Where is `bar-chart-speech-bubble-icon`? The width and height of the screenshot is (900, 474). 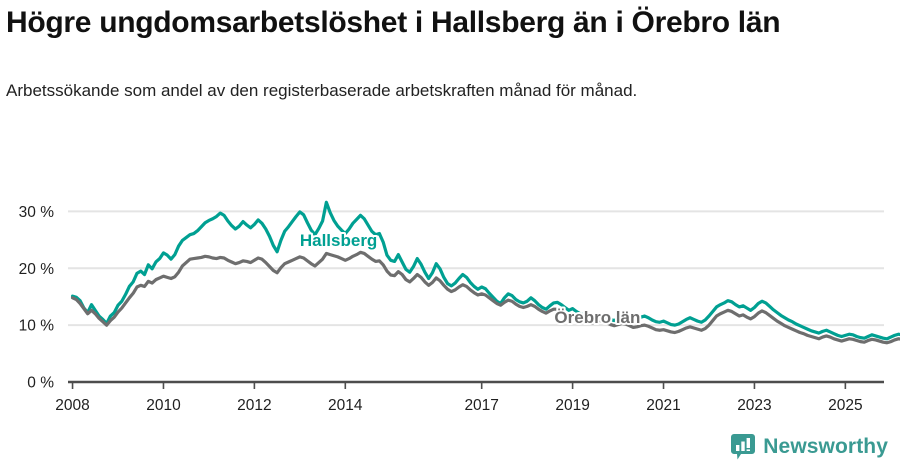 bar-chart-speech-bubble-icon is located at coordinates (743, 447).